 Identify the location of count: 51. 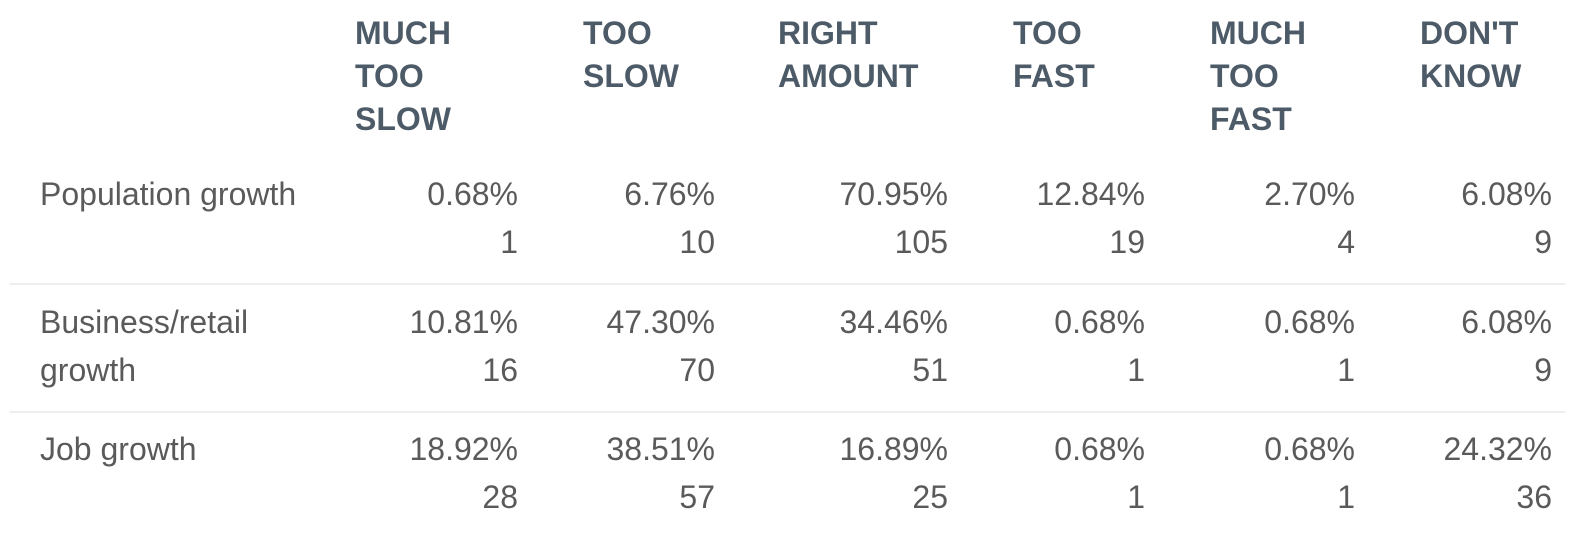
(930, 370).